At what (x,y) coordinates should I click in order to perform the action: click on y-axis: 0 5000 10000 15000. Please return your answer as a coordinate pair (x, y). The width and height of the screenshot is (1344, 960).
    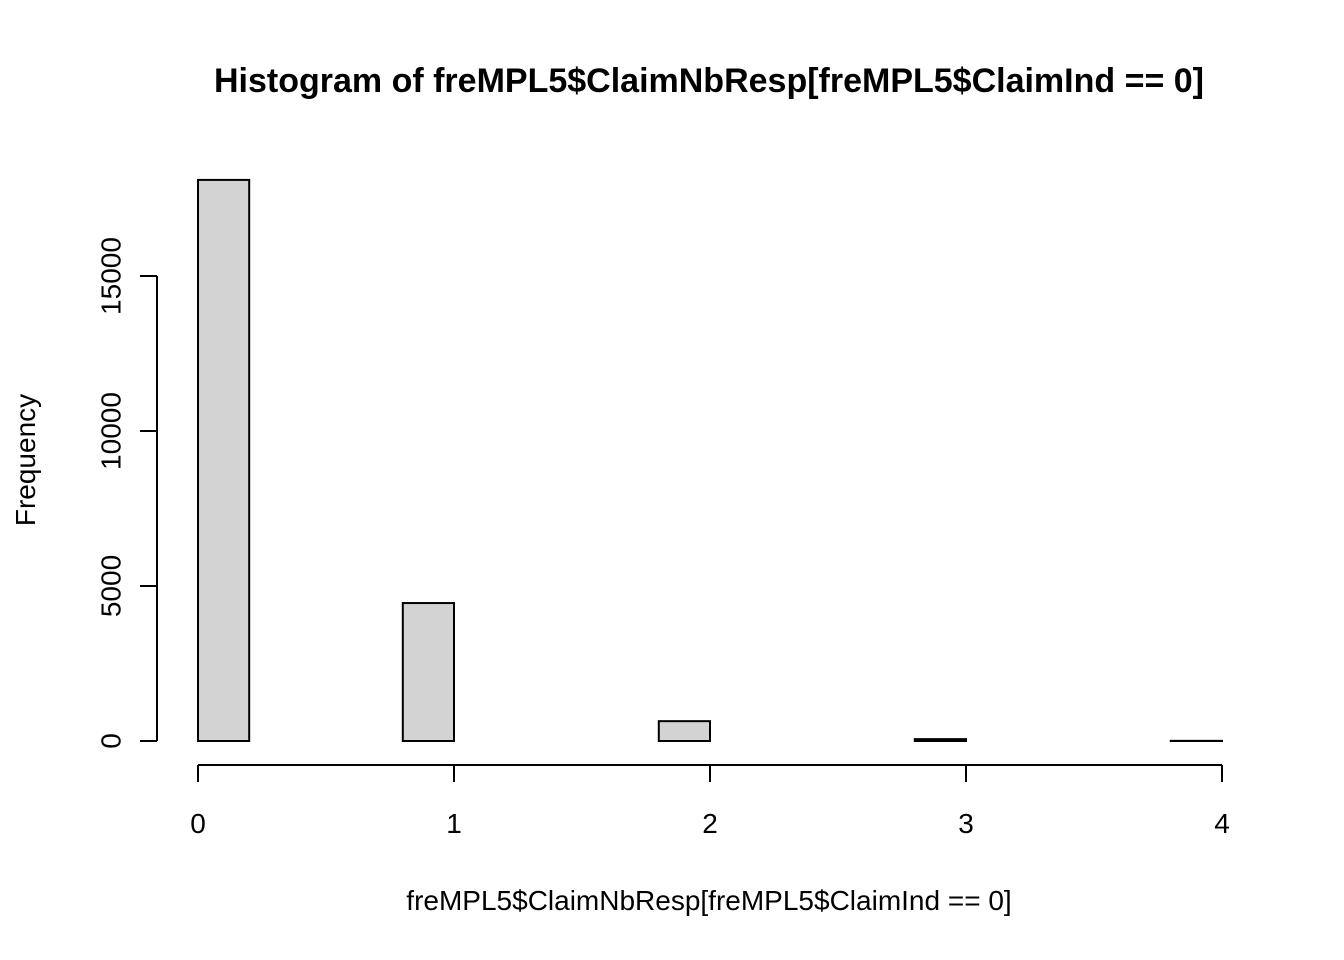
    Looking at the image, I should click on (127, 493).